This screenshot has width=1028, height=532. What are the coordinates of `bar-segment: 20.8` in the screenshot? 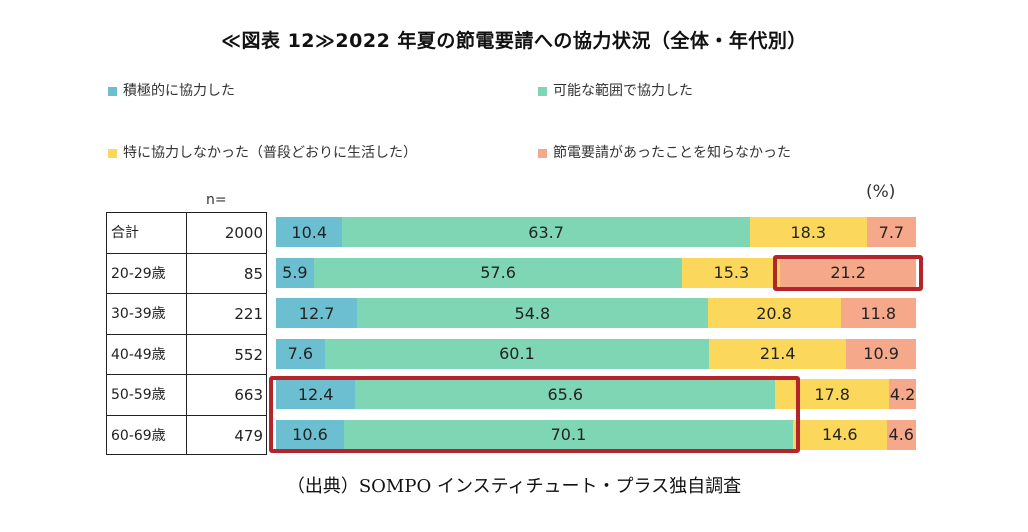 It's located at (774, 313).